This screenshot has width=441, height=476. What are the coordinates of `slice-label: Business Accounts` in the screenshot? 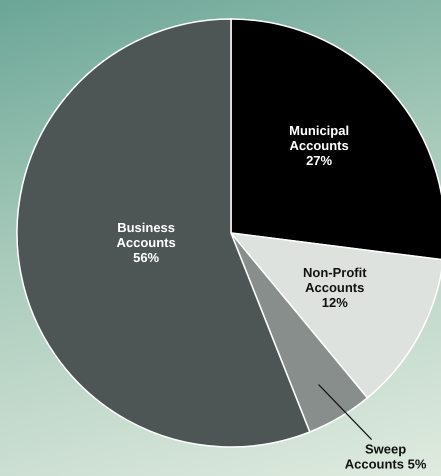 It's located at (146, 235).